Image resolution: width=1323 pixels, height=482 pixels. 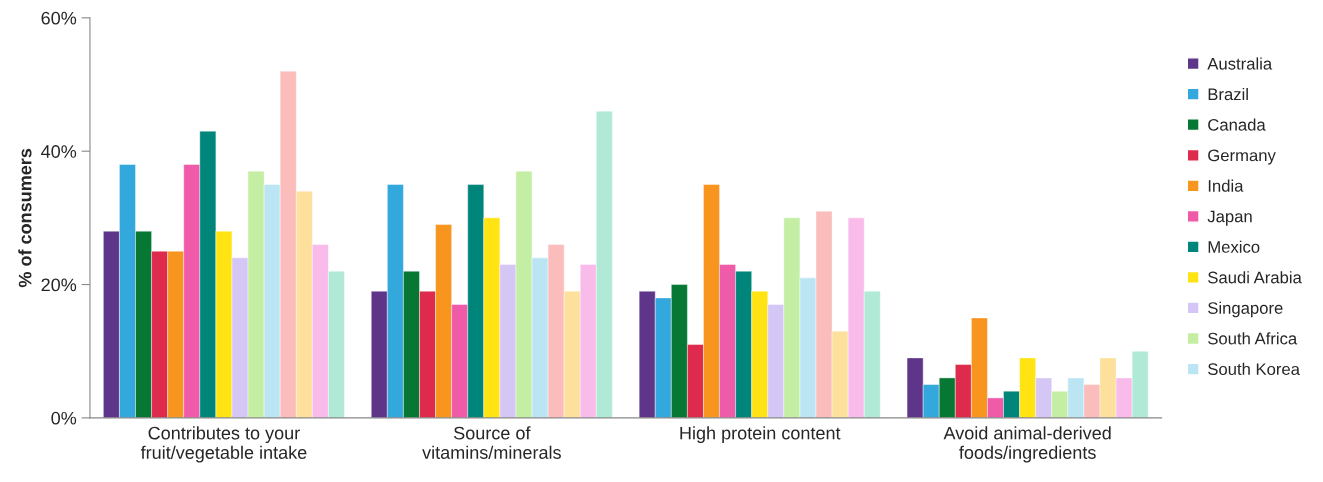 I want to click on y-tick-label: 40%, so click(x=59, y=151).